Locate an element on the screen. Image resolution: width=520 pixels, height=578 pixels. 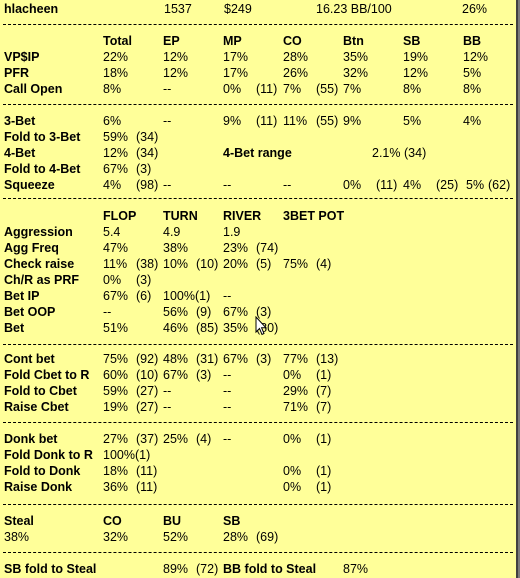
stat-value: 10% is located at coordinates (176, 264).